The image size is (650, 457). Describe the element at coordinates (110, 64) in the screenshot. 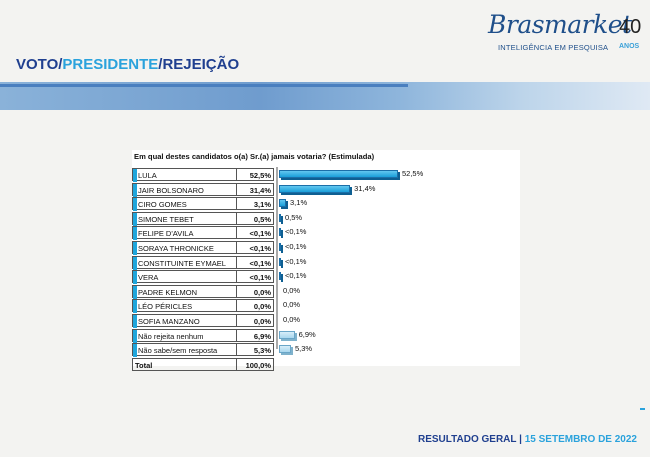

I see `title-presidente: PRESIDENTE` at that location.